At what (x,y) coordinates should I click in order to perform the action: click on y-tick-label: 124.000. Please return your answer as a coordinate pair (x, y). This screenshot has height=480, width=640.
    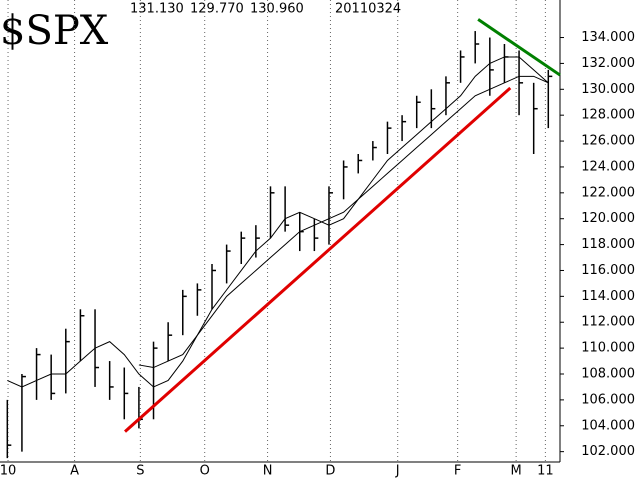
    Looking at the image, I should click on (608, 166).